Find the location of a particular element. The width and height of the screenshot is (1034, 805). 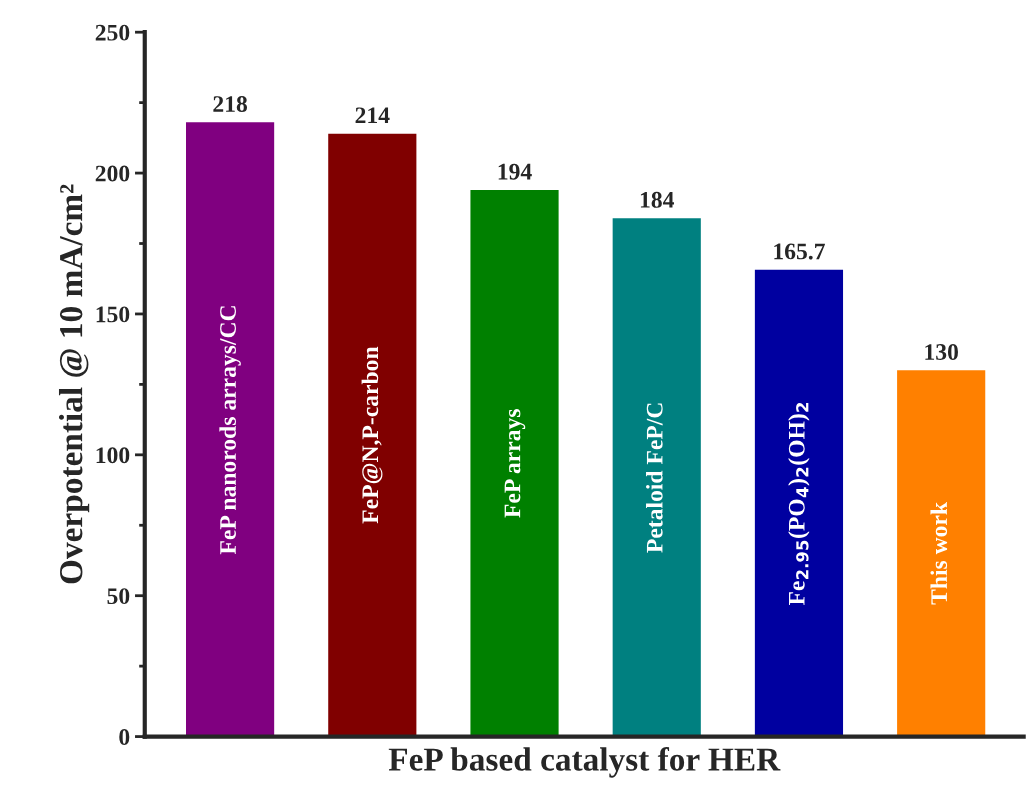

y-tick-label: 100 is located at coordinates (113, 455).